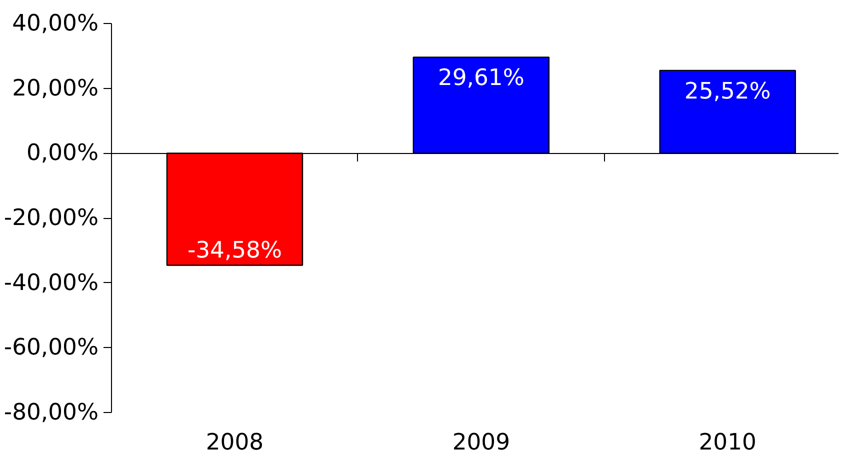 The image size is (842, 452). What do you see at coordinates (51, 347) in the screenshot?
I see `y-tick-label: -60,00%` at bounding box center [51, 347].